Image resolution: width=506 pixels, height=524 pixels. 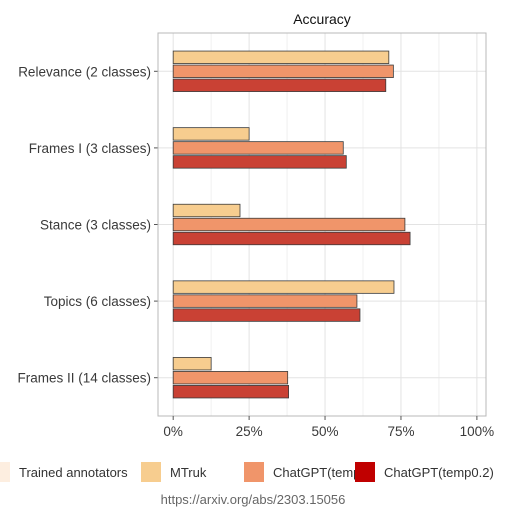 What do you see at coordinates (439, 472) in the screenshot?
I see `legend-label: ChatGPT(temp0.2)` at bounding box center [439, 472].